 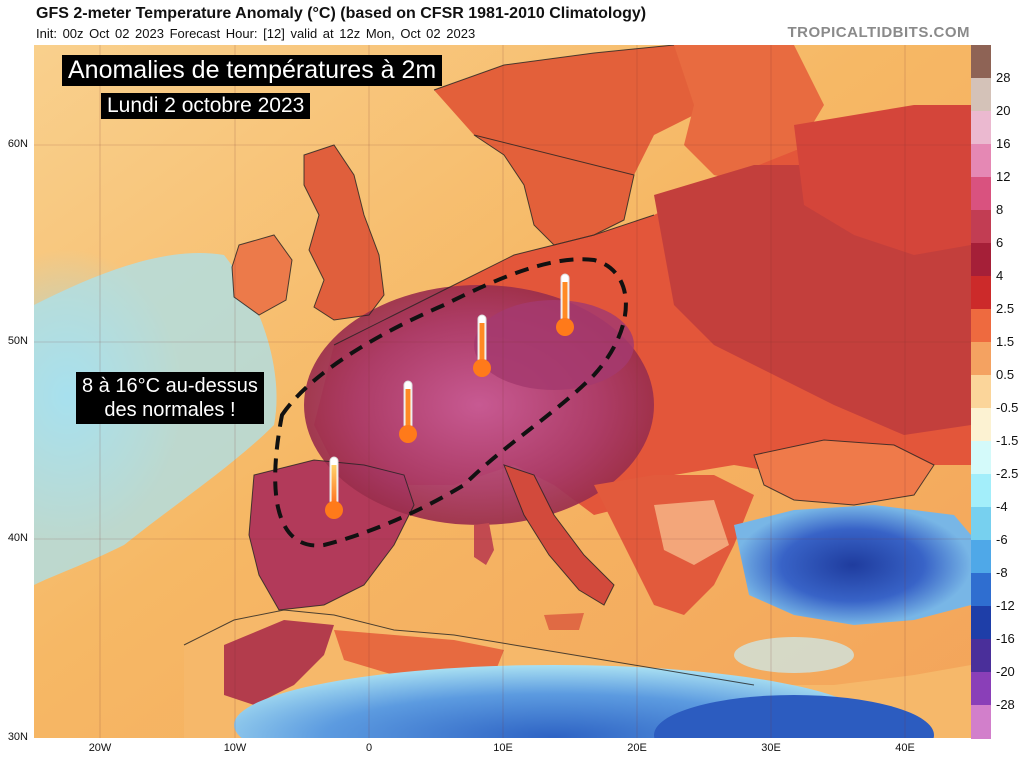 What do you see at coordinates (1005, 341) in the screenshot?
I see `colorbar-label: 1.5` at bounding box center [1005, 341].